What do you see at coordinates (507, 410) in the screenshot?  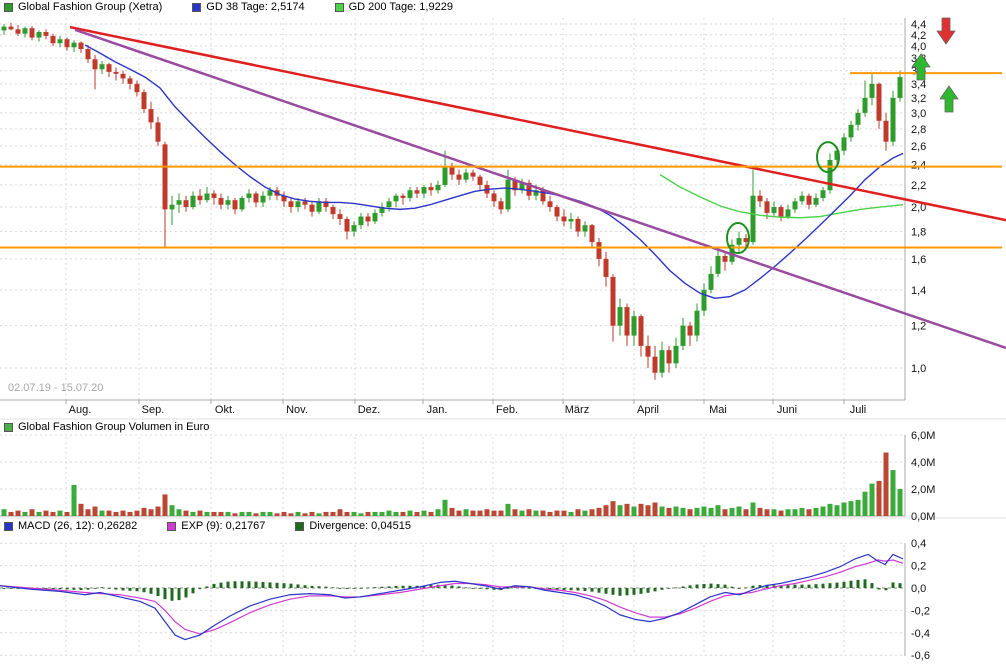 I see `svg-text: Feb.` at bounding box center [507, 410].